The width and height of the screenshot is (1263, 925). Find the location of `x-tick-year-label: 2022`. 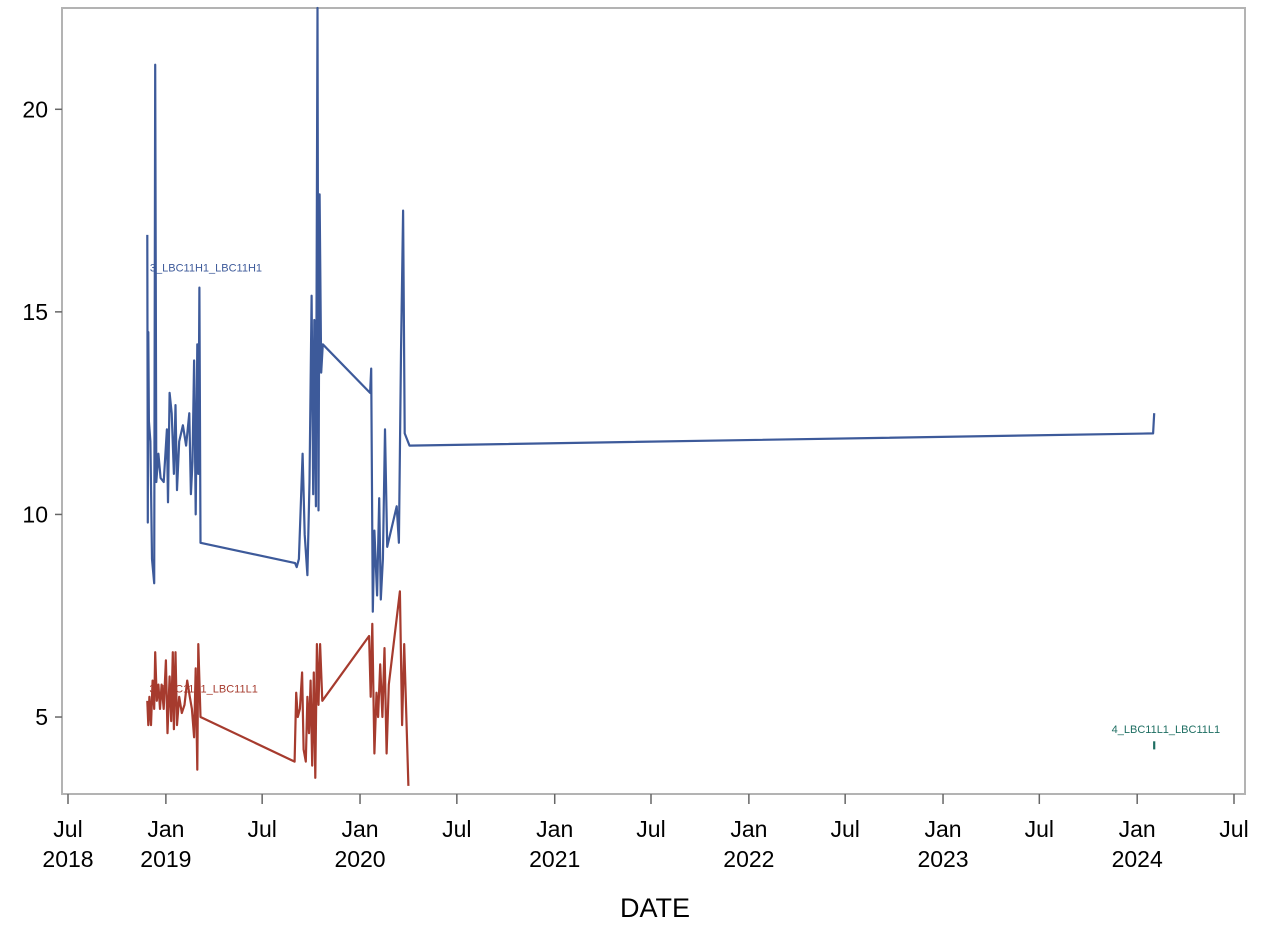

x-tick-year-label: 2022 is located at coordinates (748, 859).